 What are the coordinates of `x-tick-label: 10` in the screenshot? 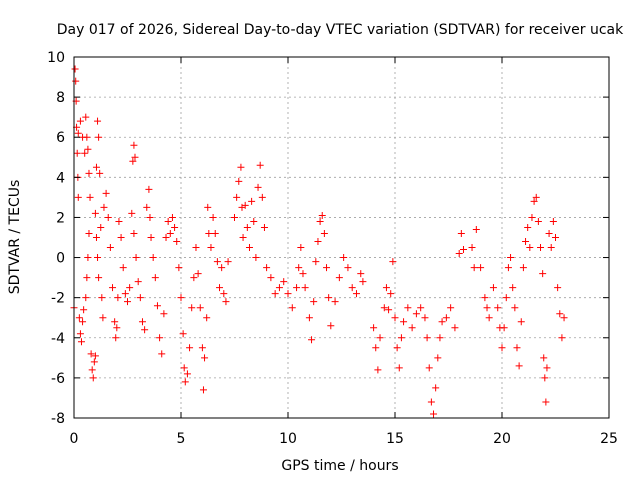 It's located at (288, 439).